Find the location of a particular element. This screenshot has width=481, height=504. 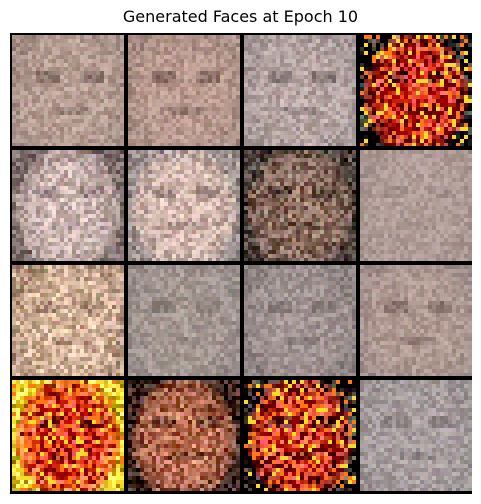

figure-title: Generated Faces at Epoch 10 is located at coordinates (240, 16).